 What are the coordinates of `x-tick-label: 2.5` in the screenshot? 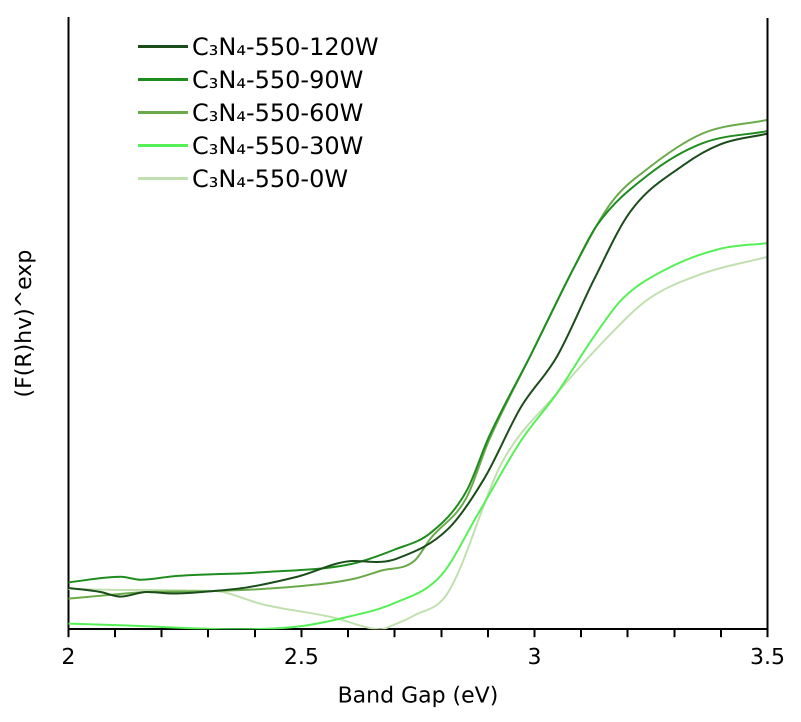 It's located at (301, 657).